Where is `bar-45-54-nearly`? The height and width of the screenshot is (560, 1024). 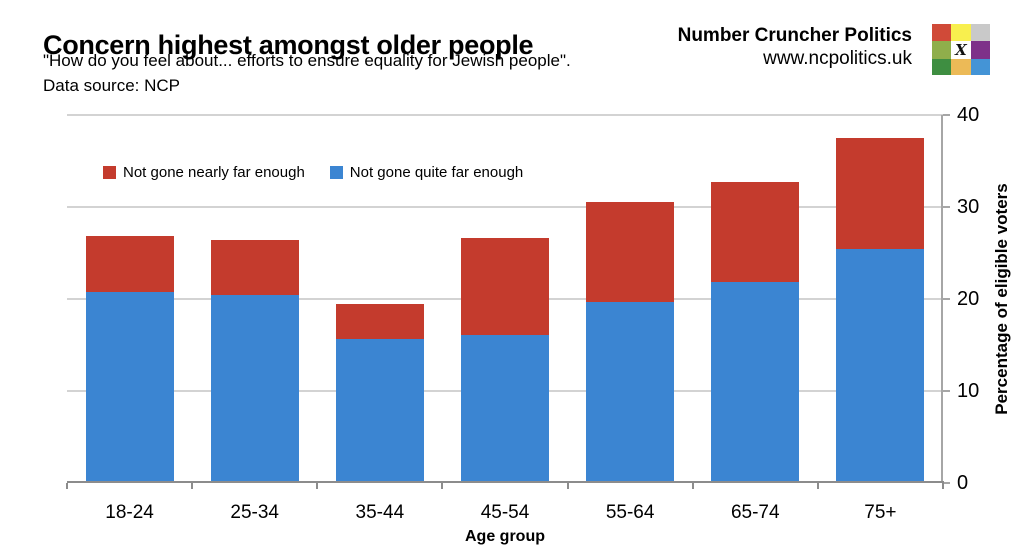 bar-45-54-nearly is located at coordinates (505, 286).